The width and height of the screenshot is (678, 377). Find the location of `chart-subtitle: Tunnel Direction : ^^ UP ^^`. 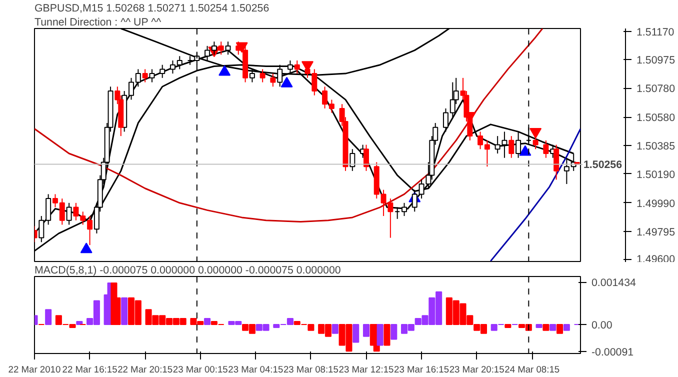

chart-subtitle: Tunnel Direction : ^^ UP ^^ is located at coordinates (98, 22).